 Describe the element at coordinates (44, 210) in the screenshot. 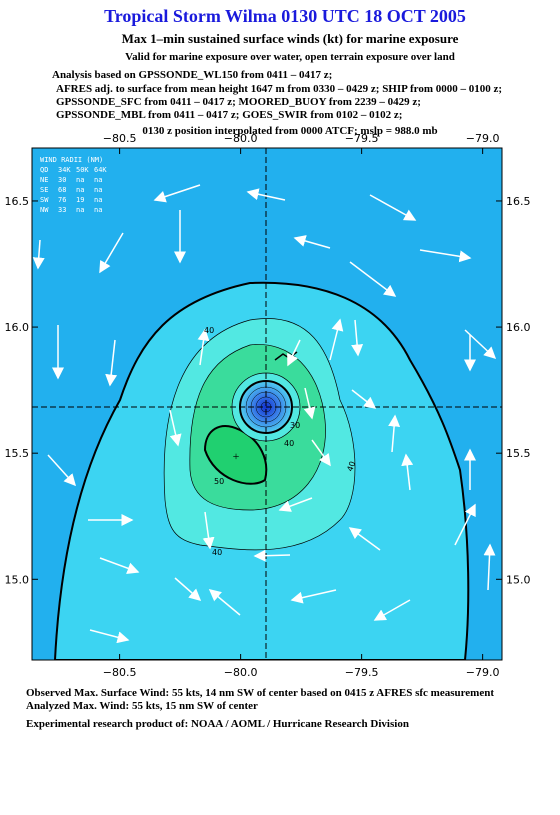

I see `radii-cell: NW` at that location.